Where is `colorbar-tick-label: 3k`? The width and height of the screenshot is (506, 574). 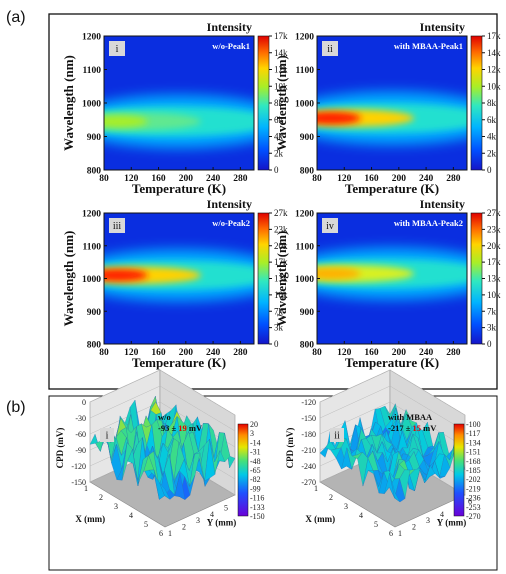
colorbar-tick-label: 3k is located at coordinates (279, 328).